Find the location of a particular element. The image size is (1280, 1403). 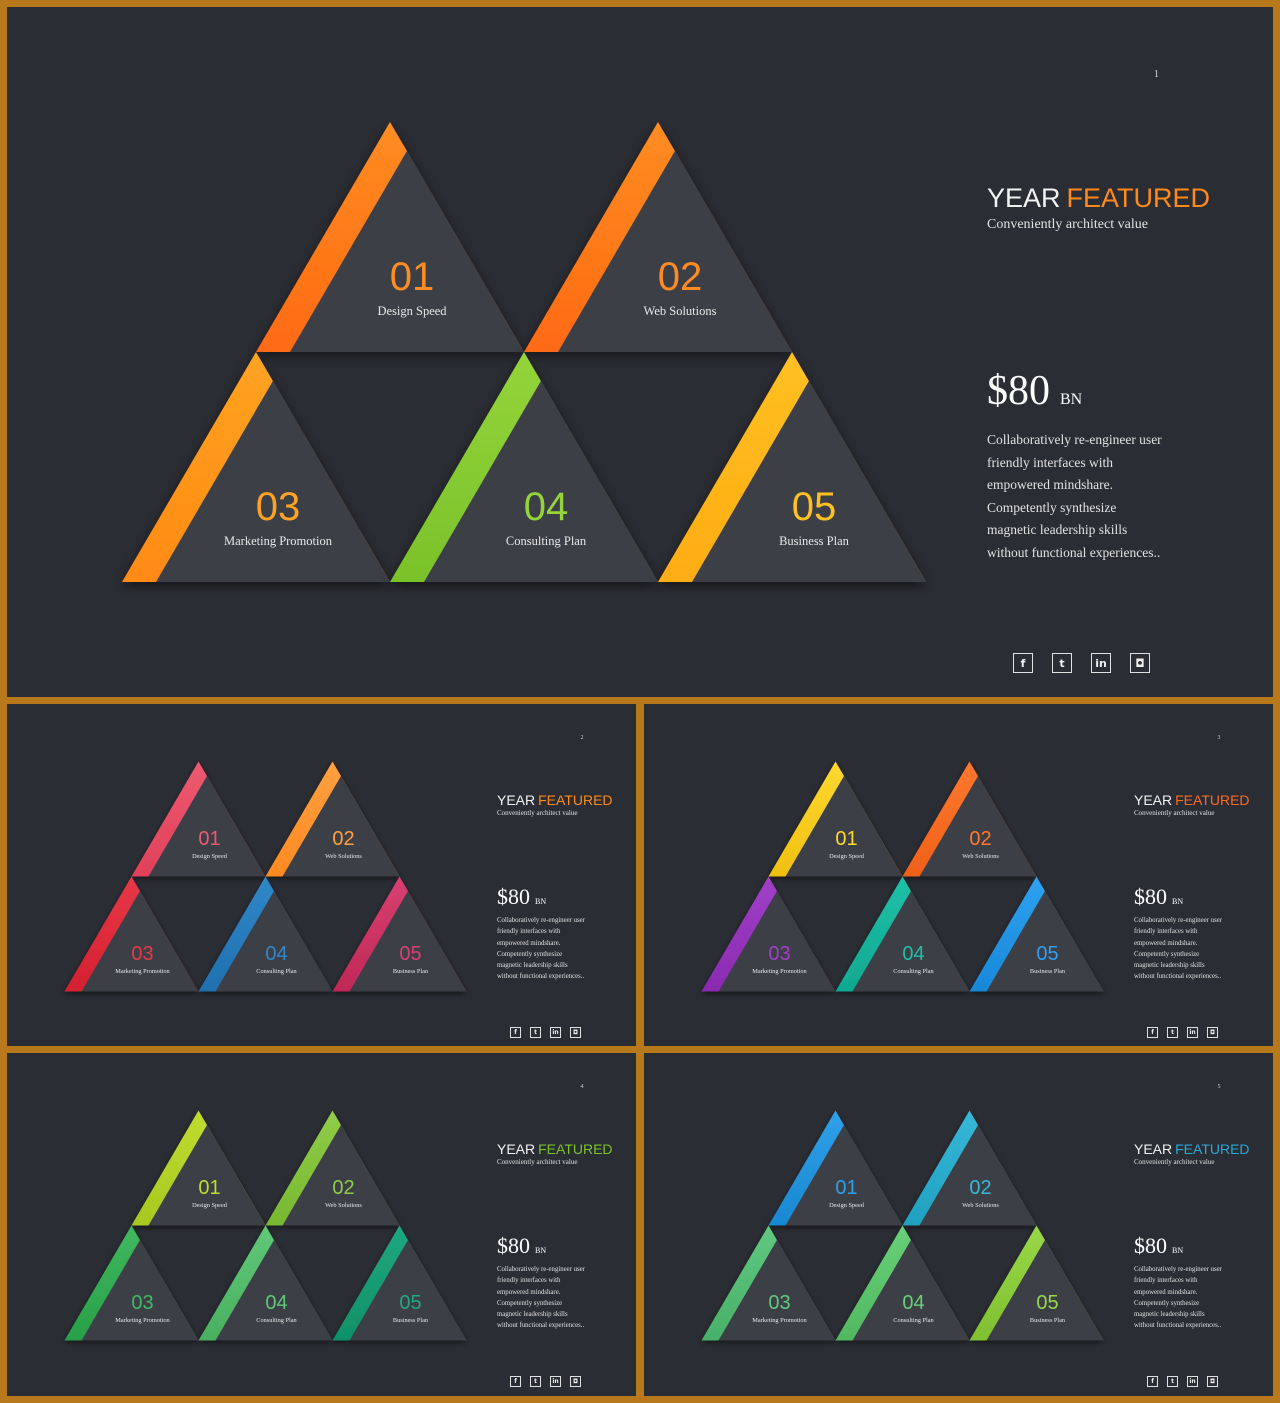

page-number: 1 is located at coordinates (1156, 74).